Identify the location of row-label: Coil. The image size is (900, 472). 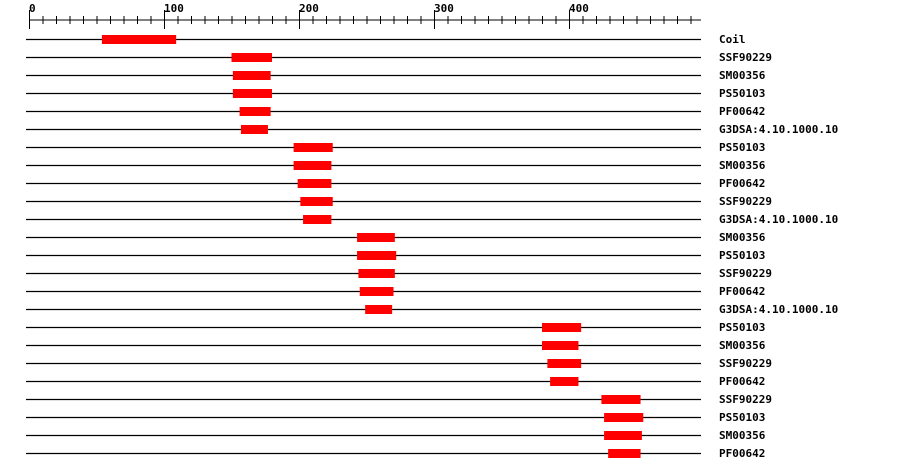
(732, 39).